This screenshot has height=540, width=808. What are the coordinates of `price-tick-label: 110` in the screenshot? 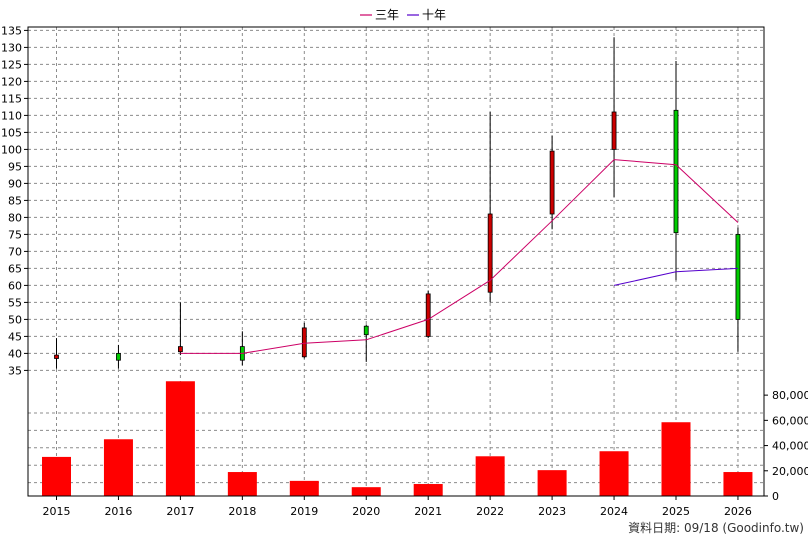 It's located at (11, 115).